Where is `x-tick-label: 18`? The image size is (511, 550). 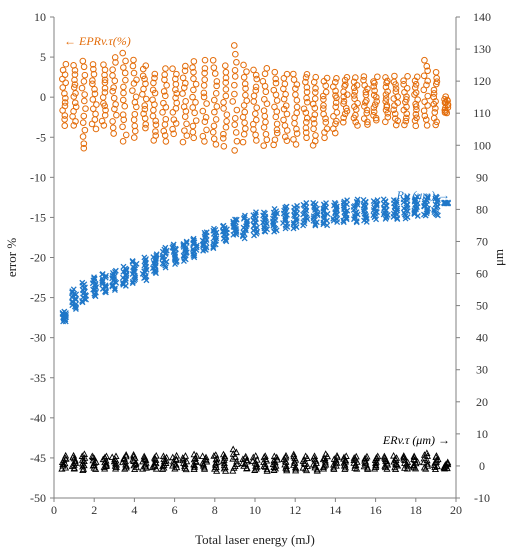 x-tick-label: 18 is located at coordinates (416, 510).